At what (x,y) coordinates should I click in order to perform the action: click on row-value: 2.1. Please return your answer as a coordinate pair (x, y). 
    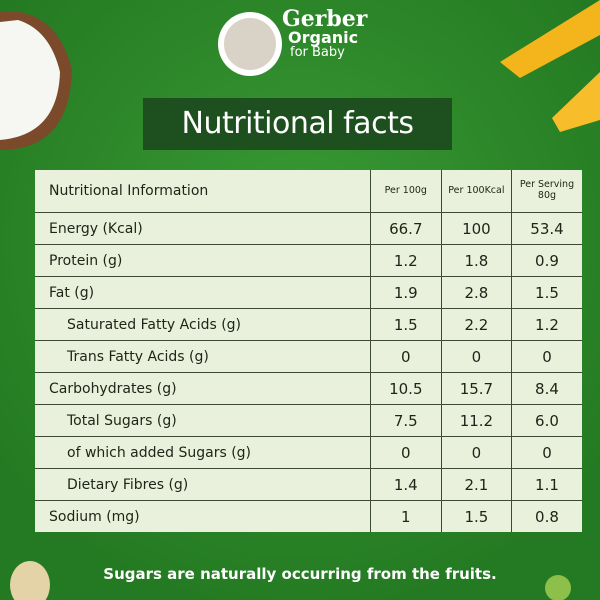
    Looking at the image, I should click on (476, 484).